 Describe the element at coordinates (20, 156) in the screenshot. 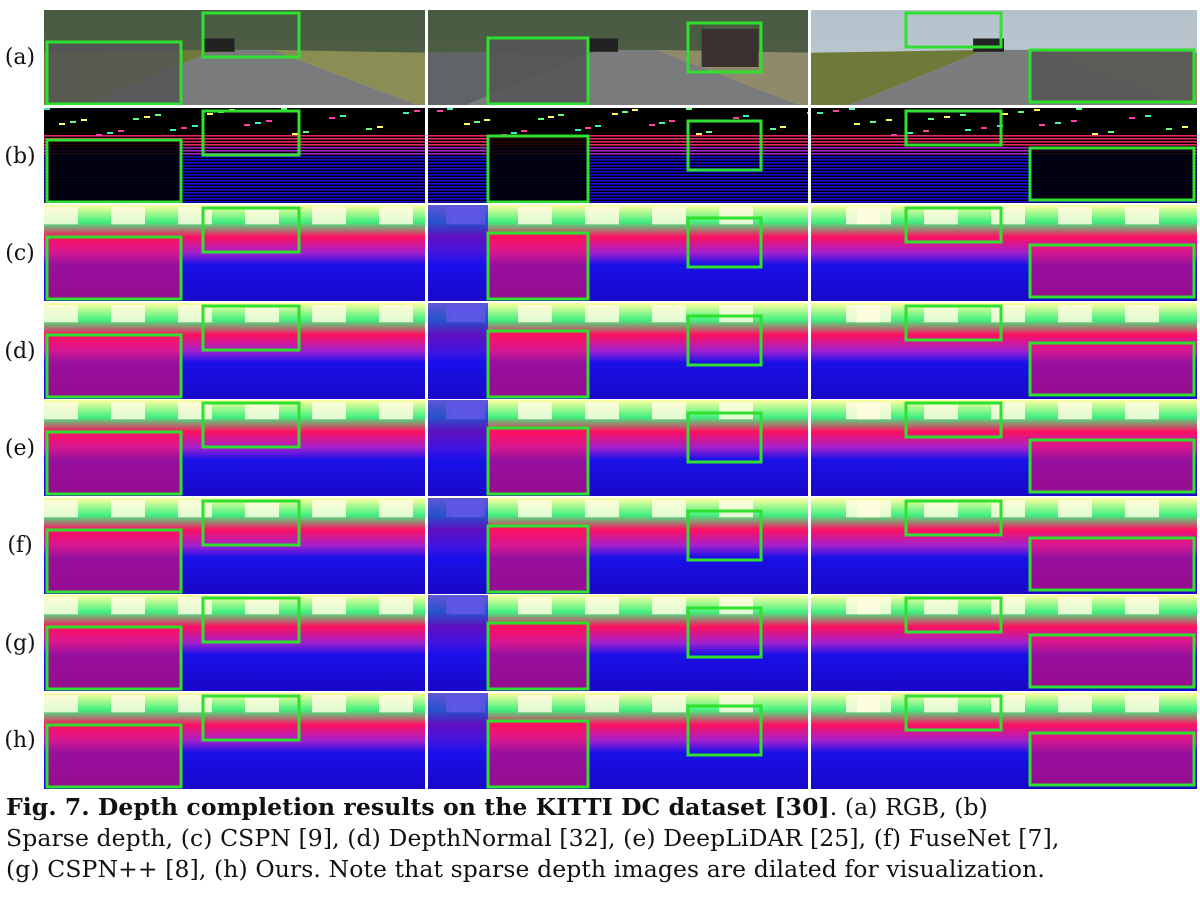

I see `row-label-b: (b)` at that location.